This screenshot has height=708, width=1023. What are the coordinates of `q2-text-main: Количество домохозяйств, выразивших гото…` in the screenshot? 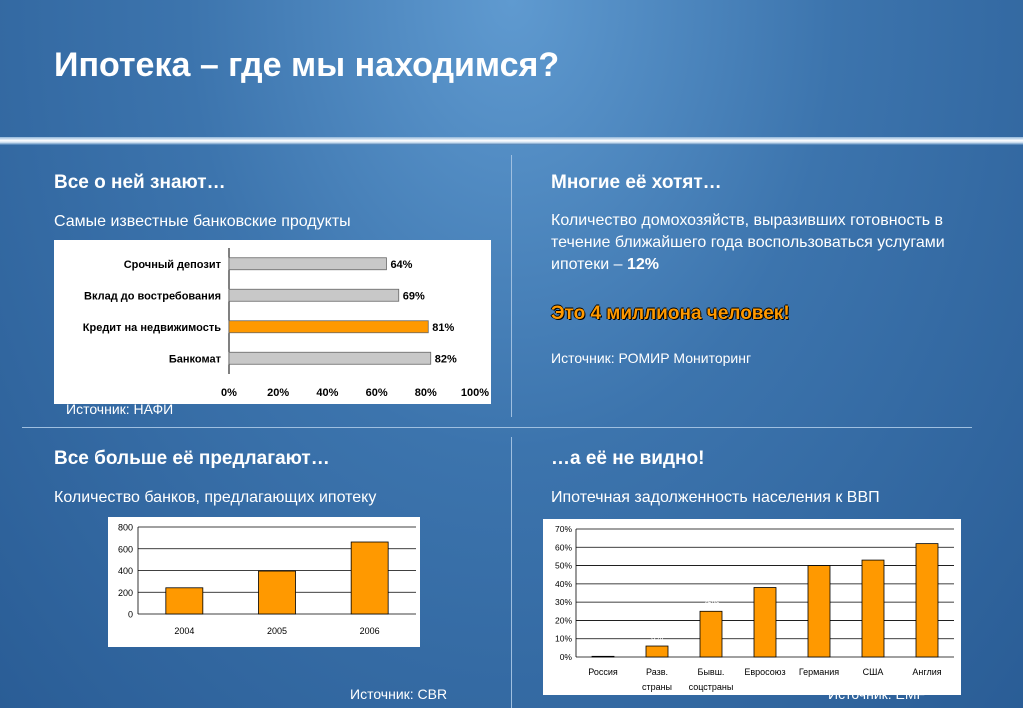 It's located at (748, 242).